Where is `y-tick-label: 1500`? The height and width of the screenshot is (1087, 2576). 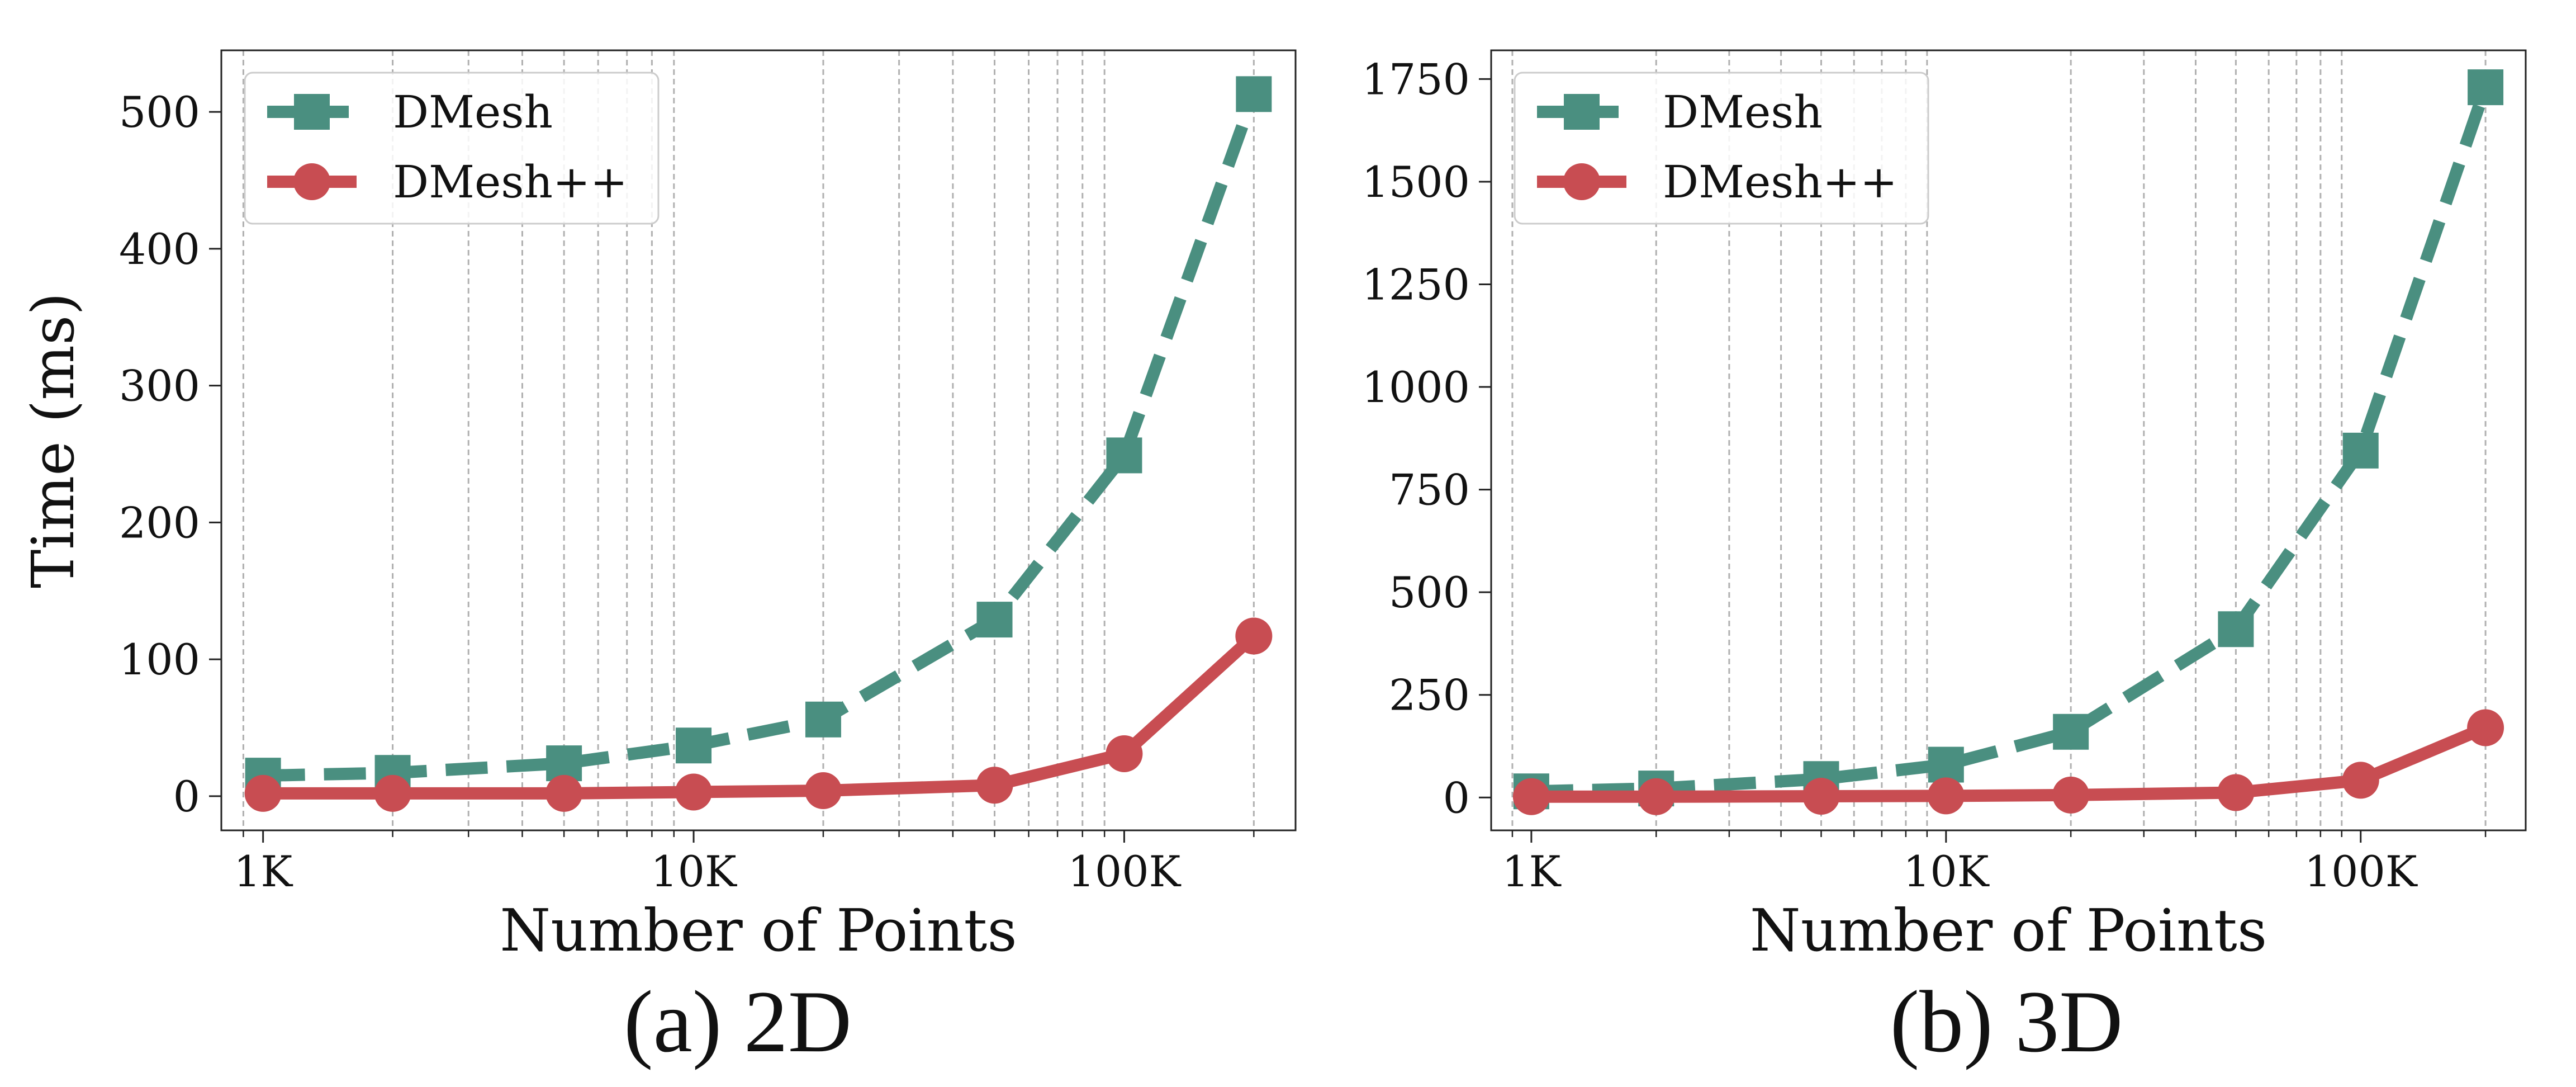 y-tick-label: 1500 is located at coordinates (1416, 182).